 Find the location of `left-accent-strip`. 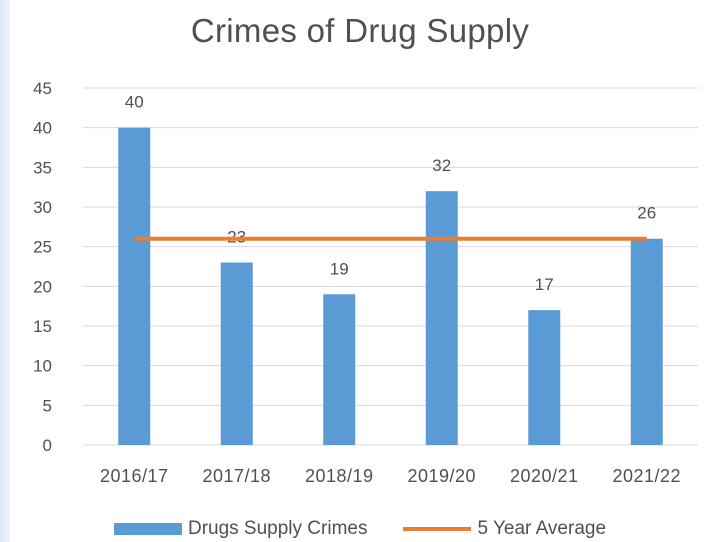

left-accent-strip is located at coordinates (5, 271).